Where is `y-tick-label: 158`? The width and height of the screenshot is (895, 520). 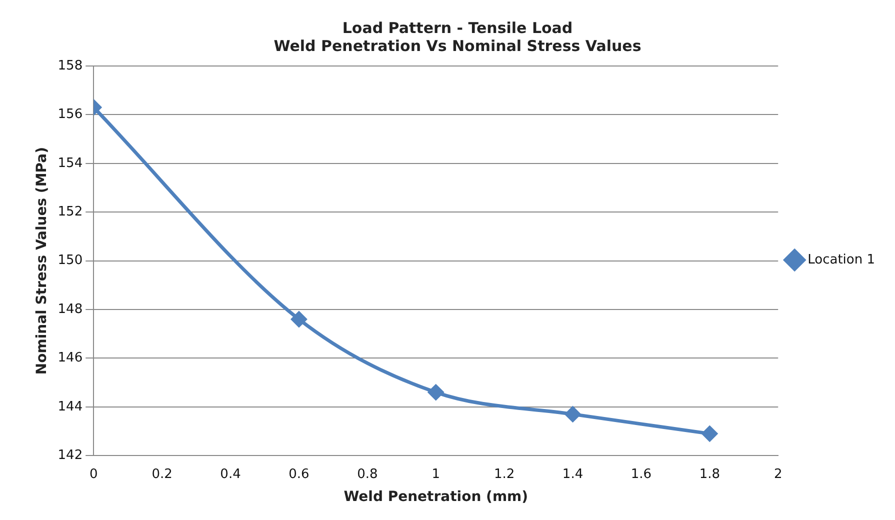
y-tick-label: 158 is located at coordinates (70, 66).